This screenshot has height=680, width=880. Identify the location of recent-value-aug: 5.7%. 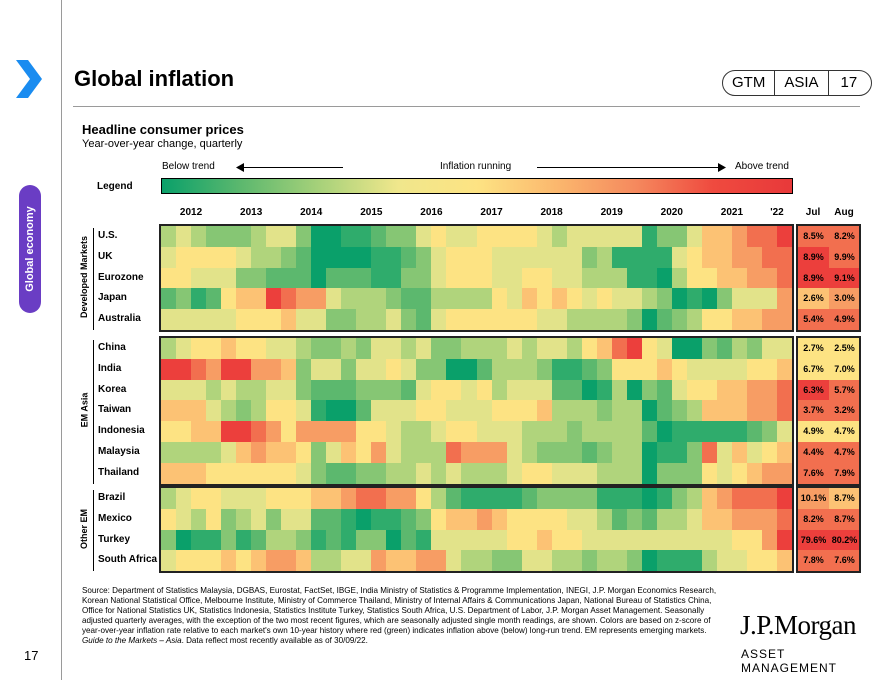
(844, 390).